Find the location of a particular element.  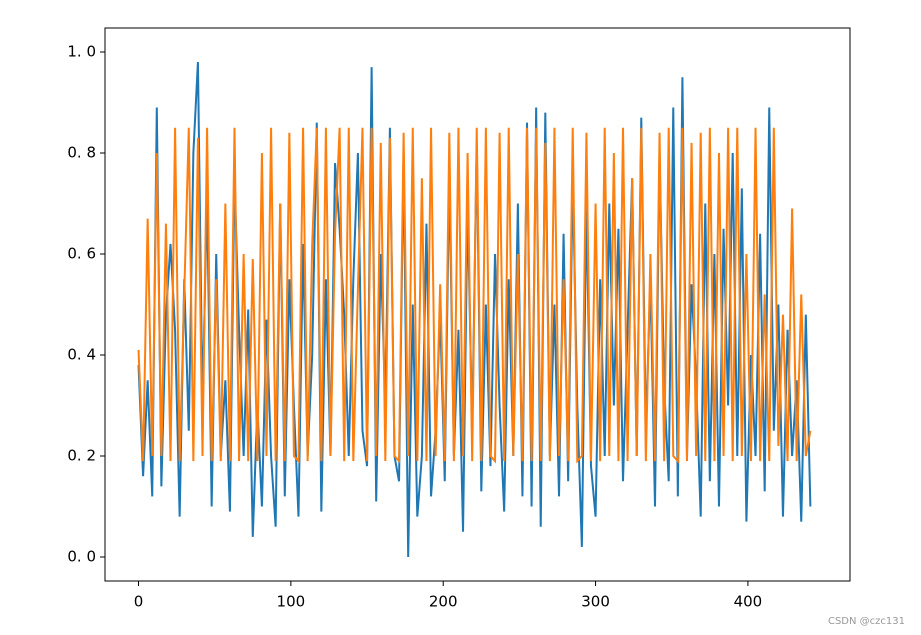

y-tick-label: 0. 4 is located at coordinates (81, 355).